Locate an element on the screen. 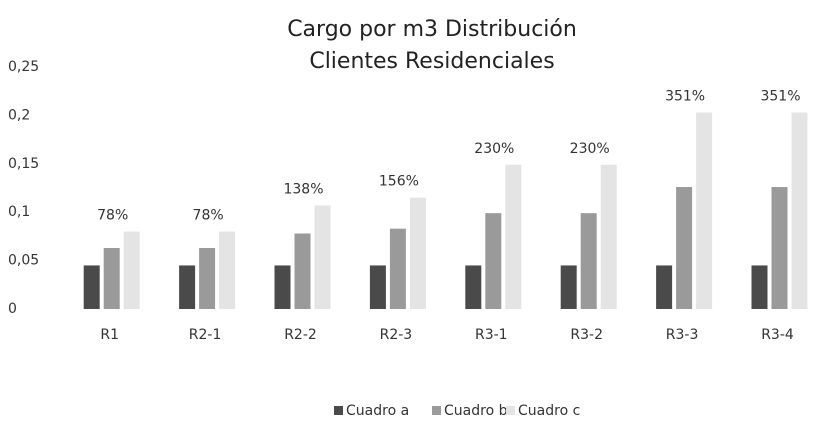  legend-label: Cuadro c is located at coordinates (549, 411).